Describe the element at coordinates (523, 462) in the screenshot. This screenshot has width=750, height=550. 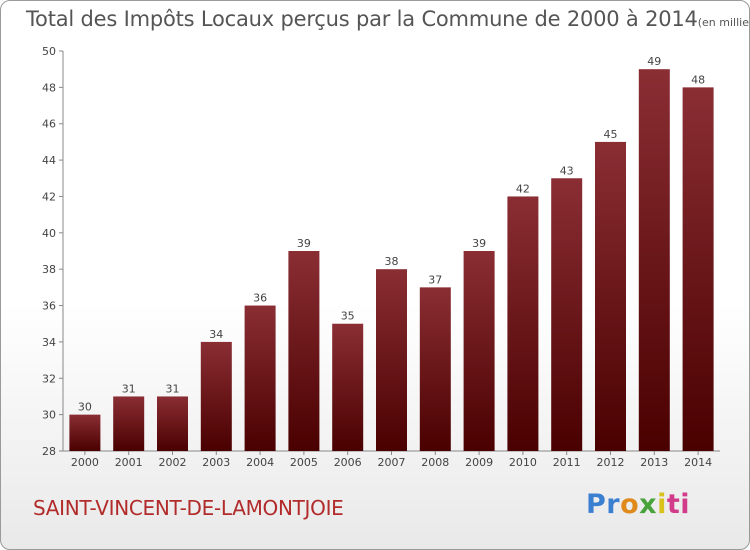
I see `x-tick-label-2010: 2010` at that location.